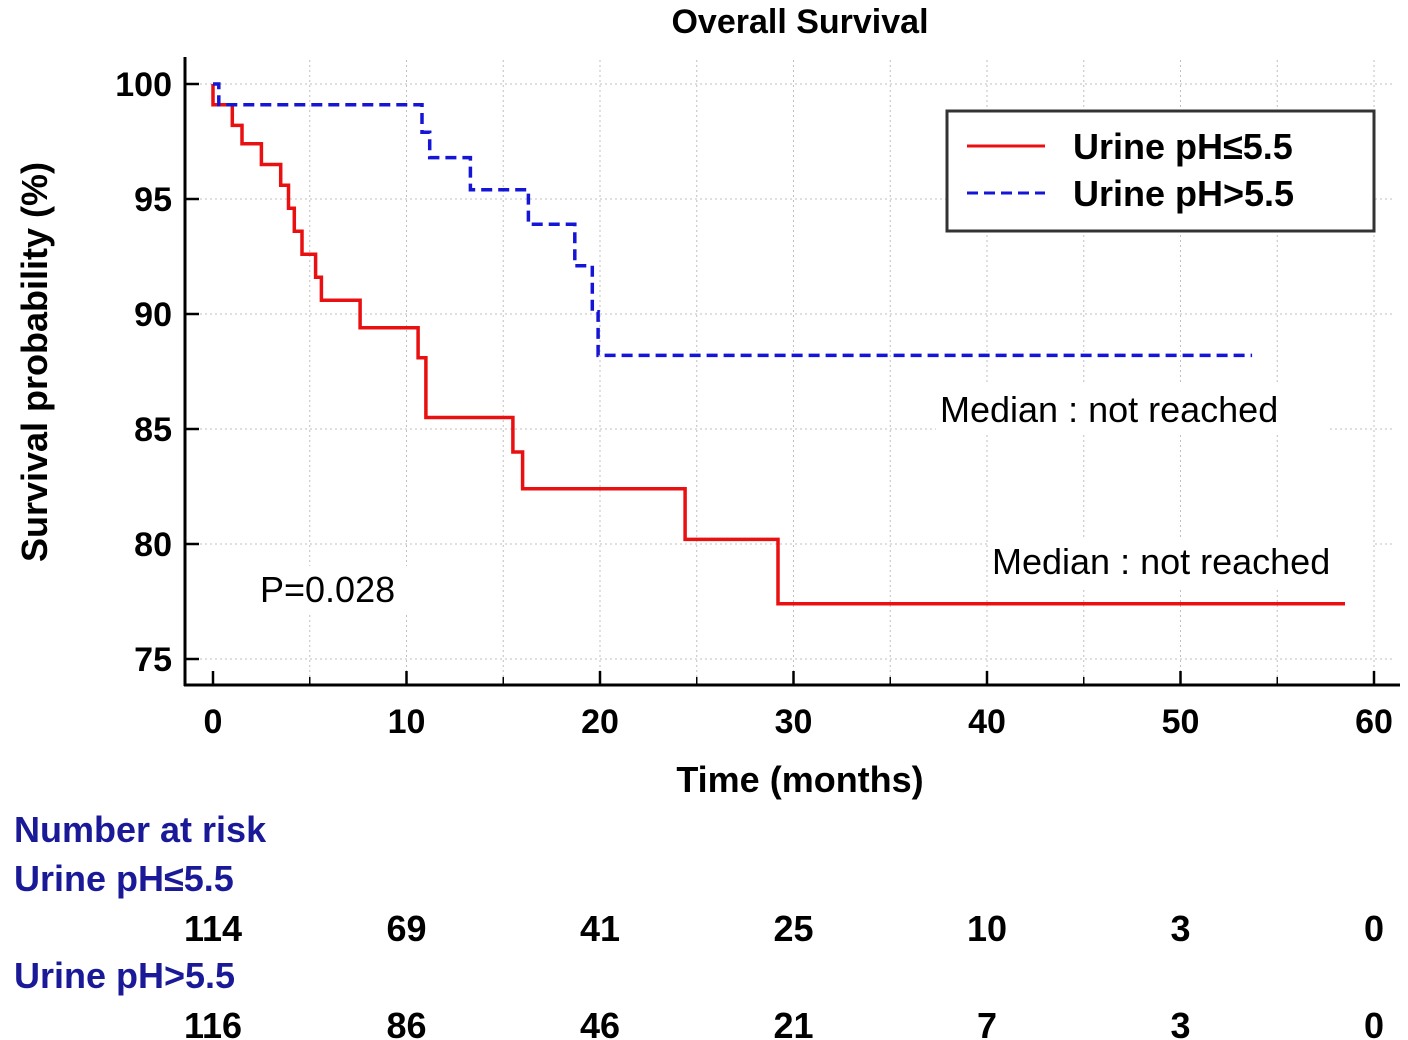  Describe the element at coordinates (153, 545) in the screenshot. I see `y-tick-label: 80` at that location.